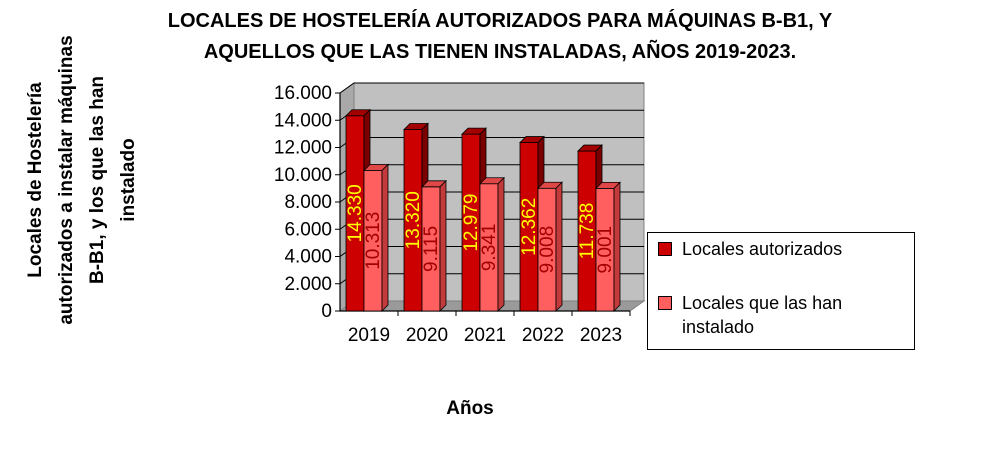  What do you see at coordinates (308, 202) in the screenshot?
I see `y-tick-label: 8.000` at bounding box center [308, 202].